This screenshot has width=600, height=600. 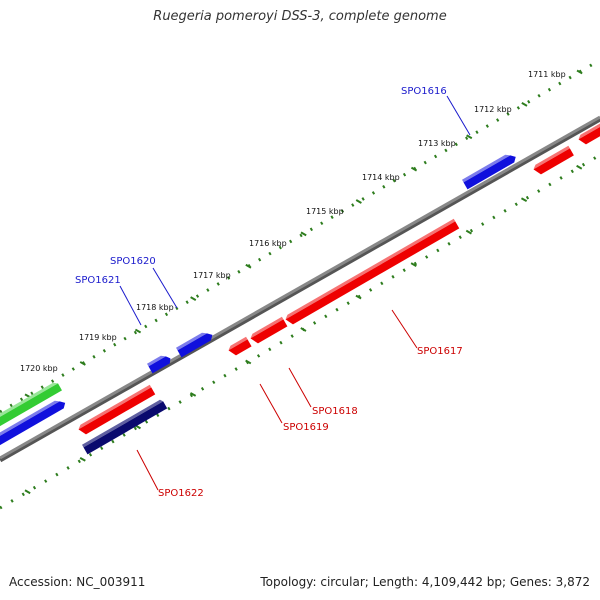 I want to click on kbp-label: 1717 kbp, so click(x=212, y=275).